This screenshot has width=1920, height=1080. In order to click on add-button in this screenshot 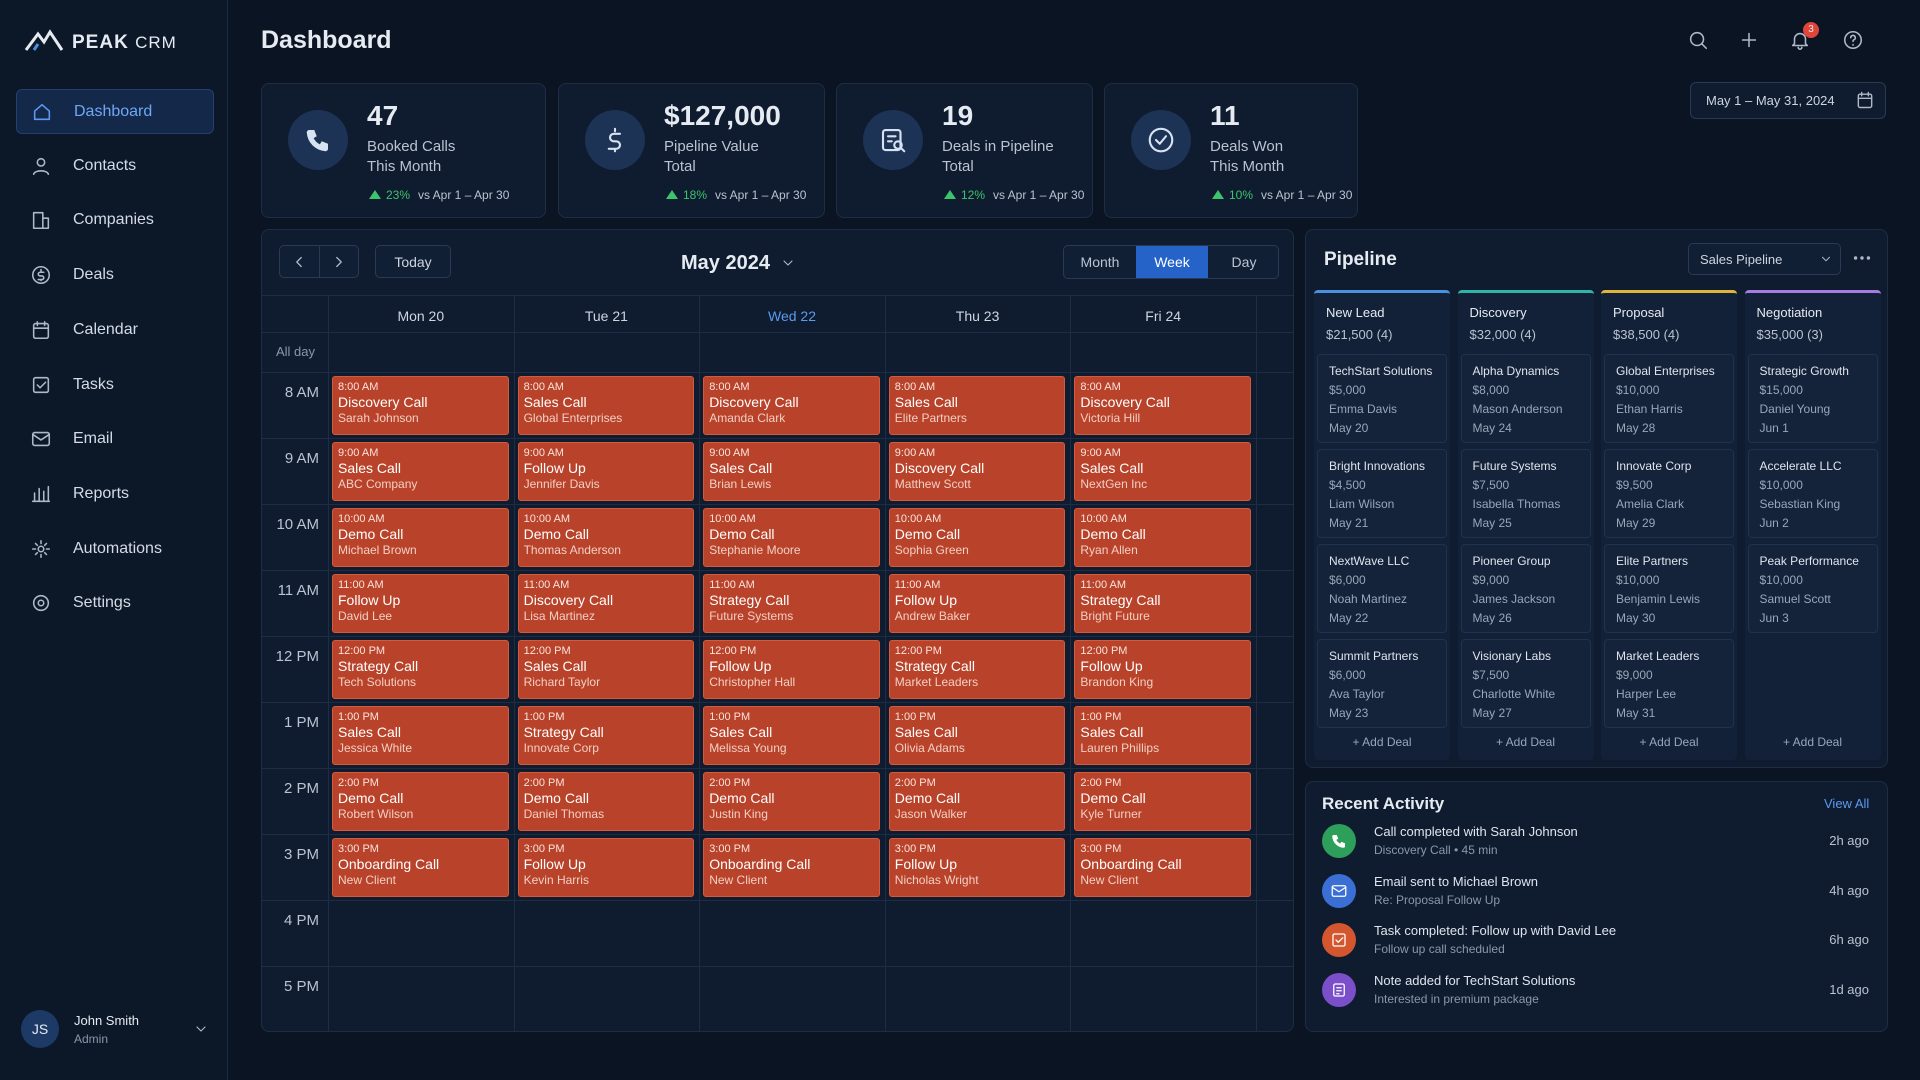, I will do `click(1749, 42)`.